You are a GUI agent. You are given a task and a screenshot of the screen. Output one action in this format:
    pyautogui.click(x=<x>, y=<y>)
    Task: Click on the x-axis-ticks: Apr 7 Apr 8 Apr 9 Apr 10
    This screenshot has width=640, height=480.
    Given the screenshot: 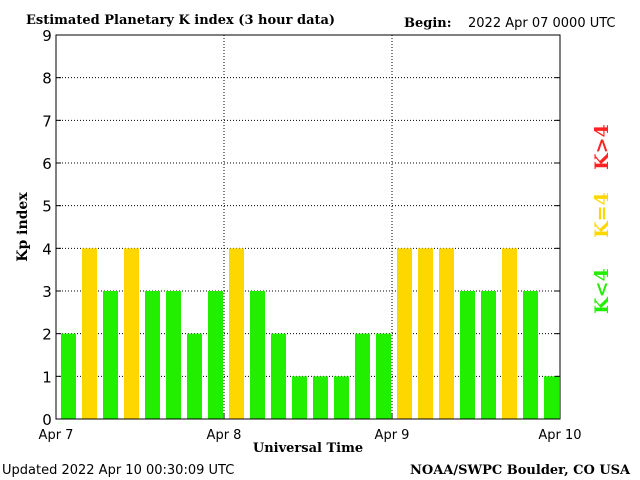 What is the action you would take?
    pyautogui.click(x=310, y=428)
    